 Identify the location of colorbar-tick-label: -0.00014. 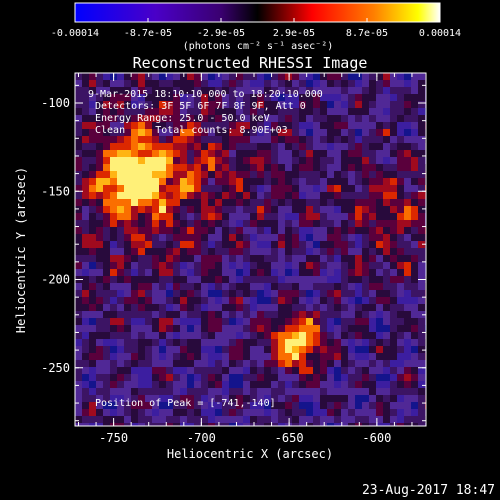
(75, 33).